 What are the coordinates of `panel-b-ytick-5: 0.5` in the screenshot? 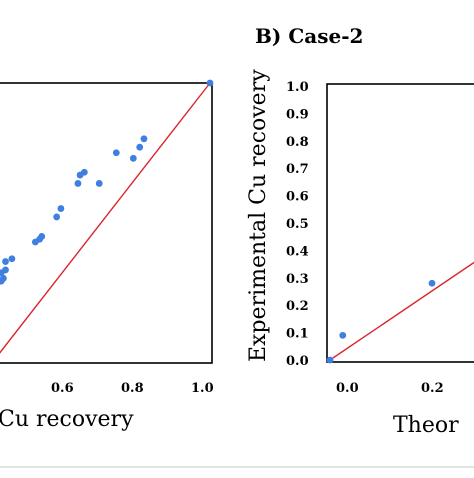 It's located at (297, 224).